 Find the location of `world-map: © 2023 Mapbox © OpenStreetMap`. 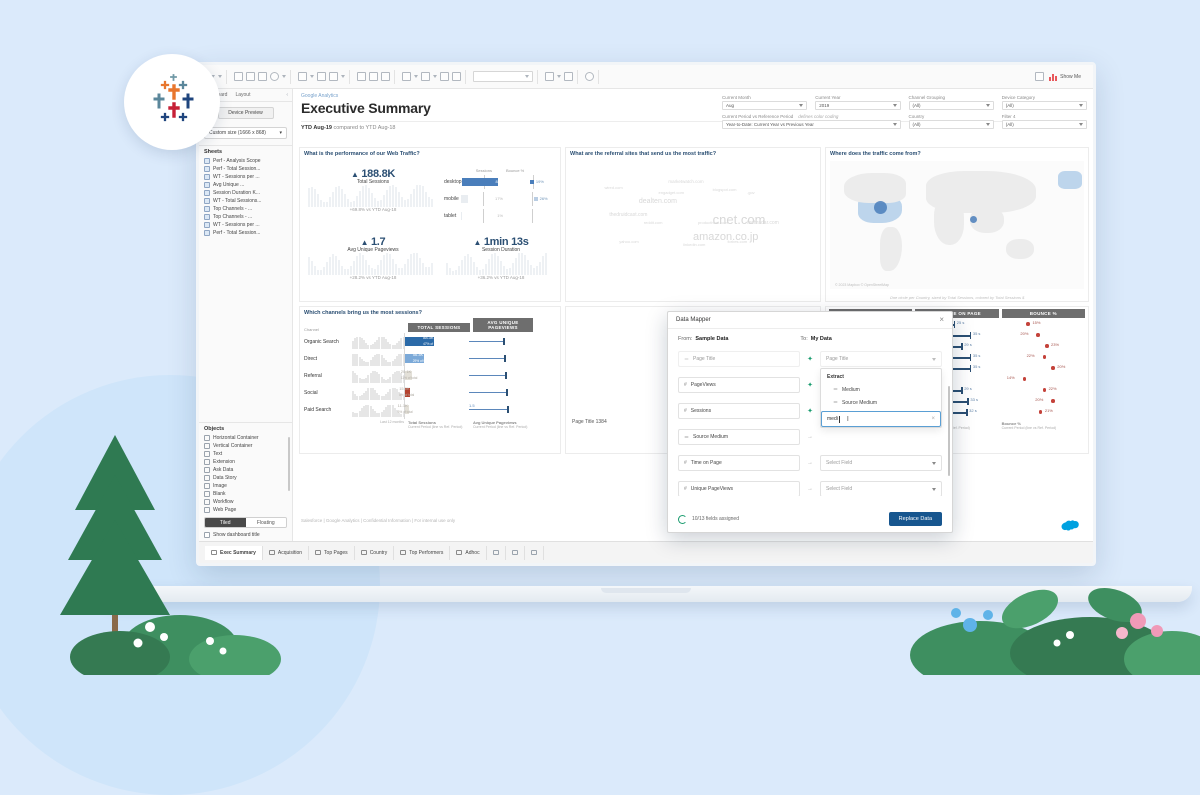

world-map: © 2023 Mapbox © OpenStreetMap is located at coordinates (957, 225).